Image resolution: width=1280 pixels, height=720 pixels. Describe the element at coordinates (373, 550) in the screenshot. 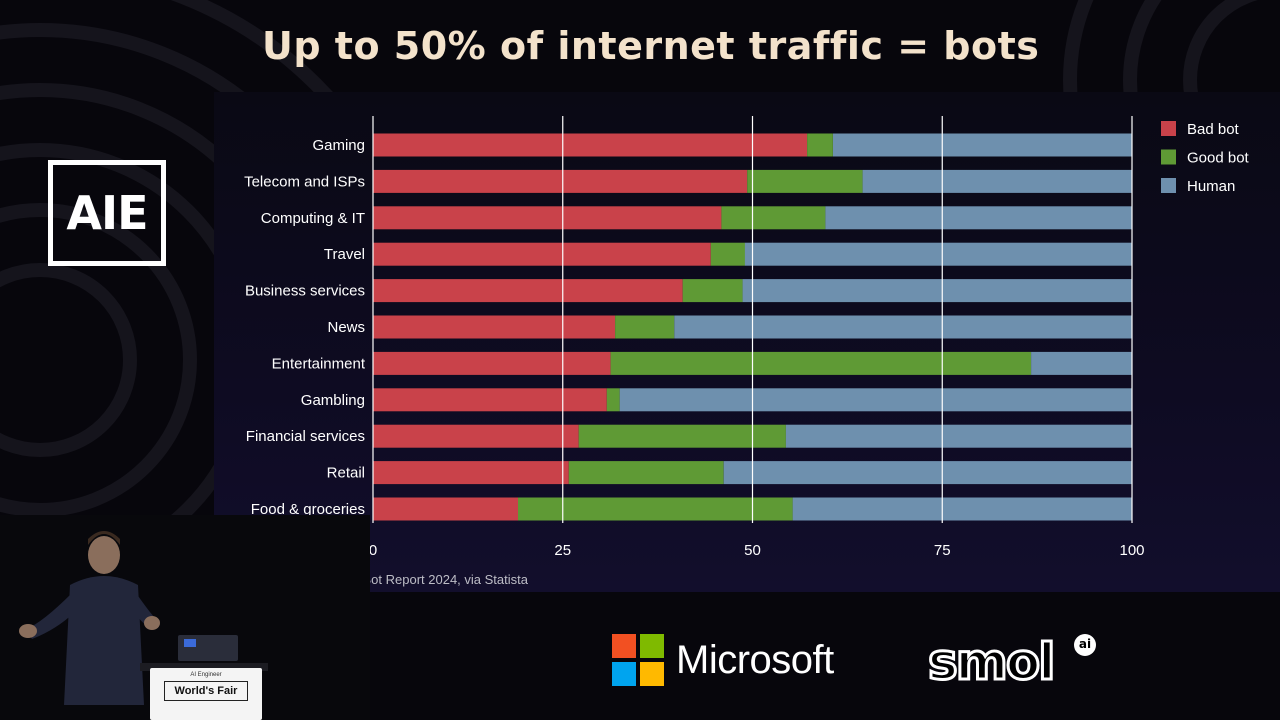

I see `x-tick-label: 0` at that location.